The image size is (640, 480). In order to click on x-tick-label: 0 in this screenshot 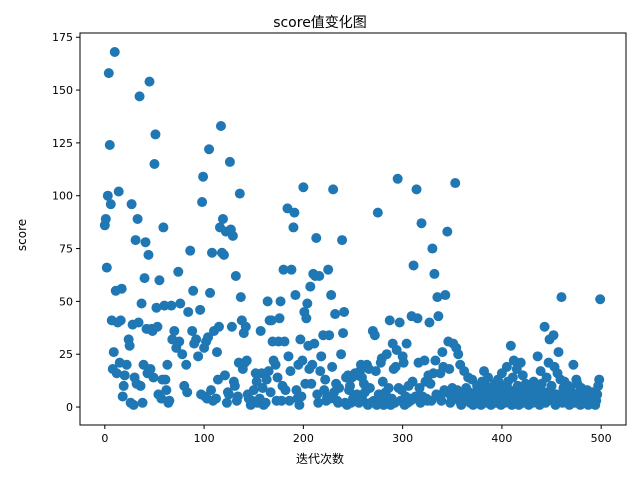, I will do `click(104, 438)`.